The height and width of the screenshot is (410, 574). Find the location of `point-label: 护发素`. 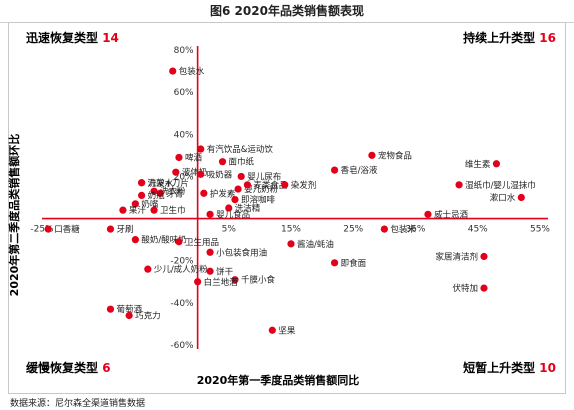

point-label: 护发素 is located at coordinates (223, 193).